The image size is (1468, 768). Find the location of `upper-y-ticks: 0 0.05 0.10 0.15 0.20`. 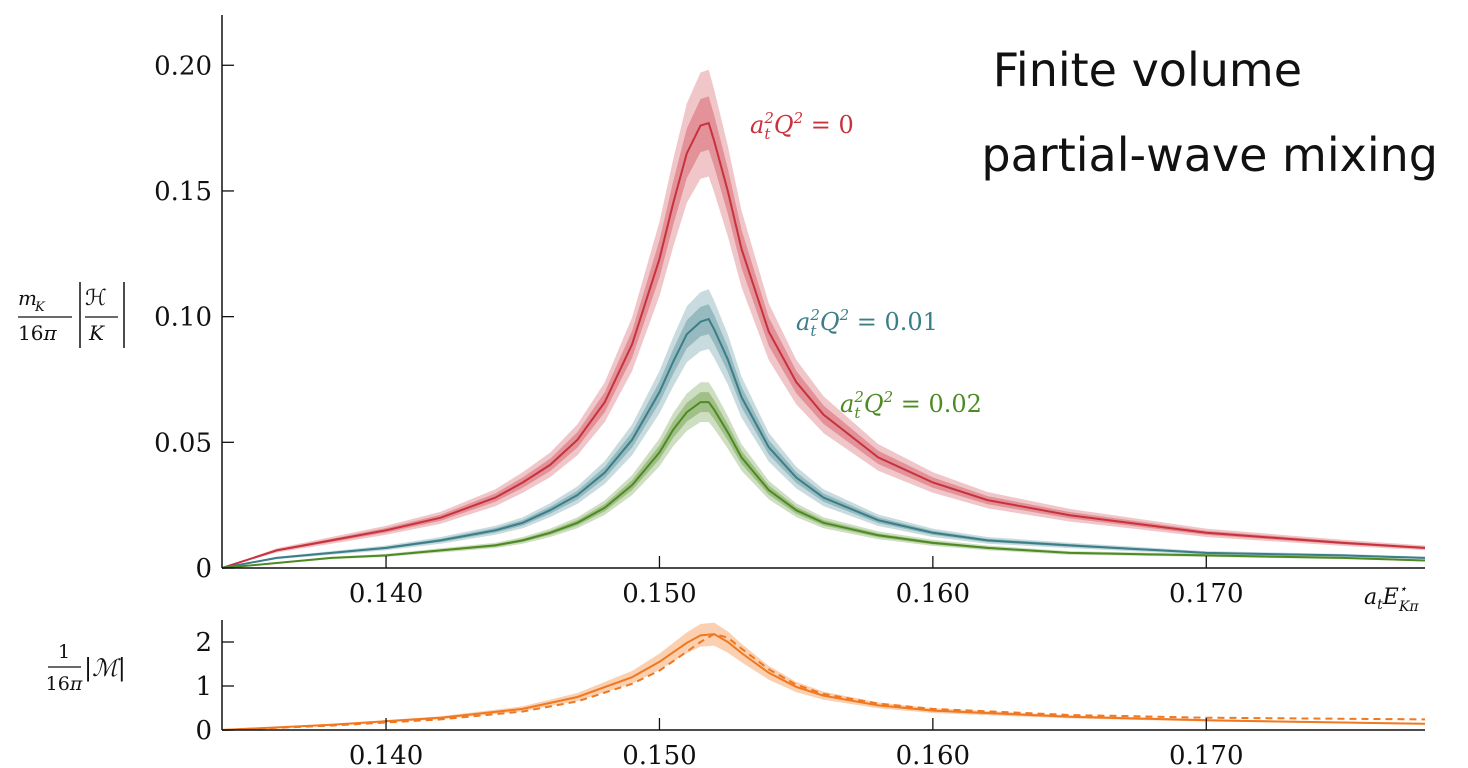

upper-y-ticks: 0 0.05 0.10 0.15 0.20 is located at coordinates (194, 317).